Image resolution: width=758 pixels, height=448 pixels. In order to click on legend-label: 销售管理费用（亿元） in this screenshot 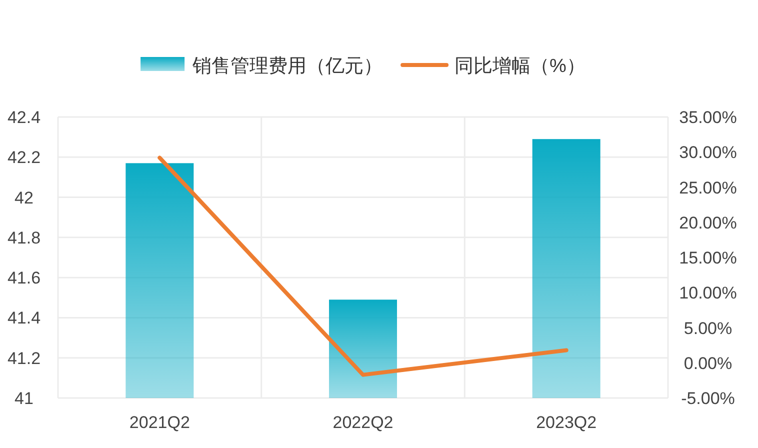, I will do `click(287, 66)`.